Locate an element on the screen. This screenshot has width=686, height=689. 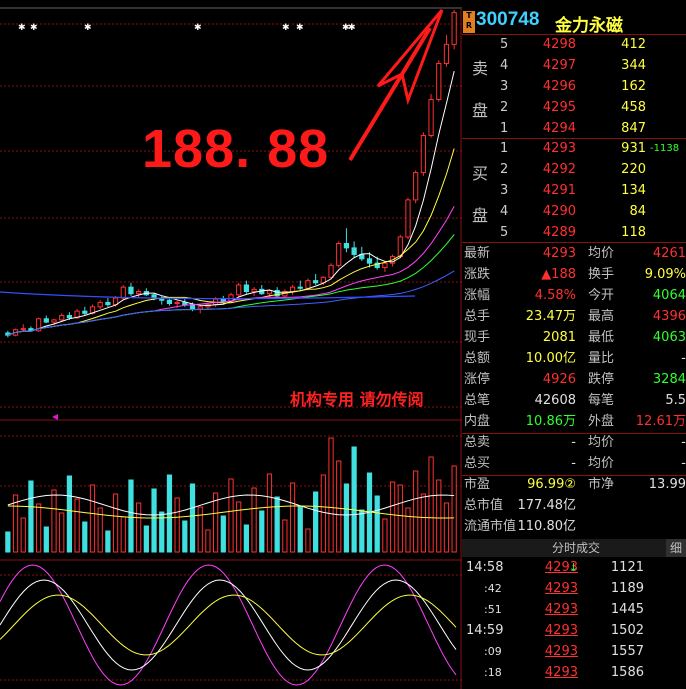
tick-volume: 1121 is located at coordinates (627, 567).